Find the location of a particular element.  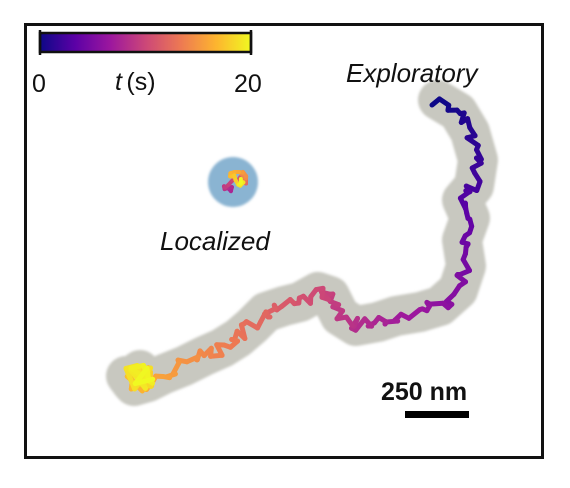

localized-trajectory is located at coordinates (235, 182).